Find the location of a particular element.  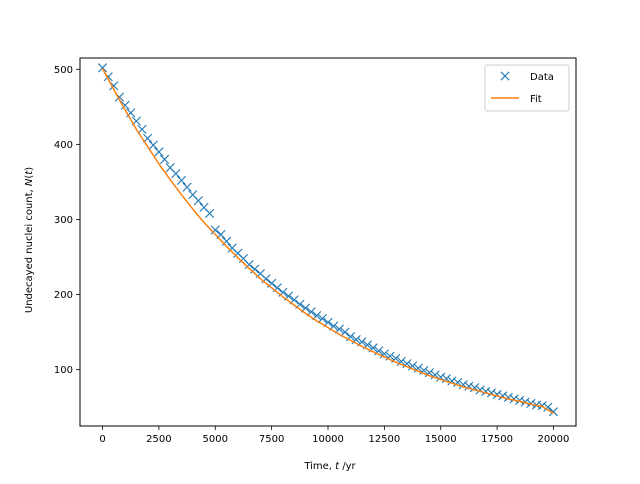

legend-fit-label: Fit is located at coordinates (536, 99).